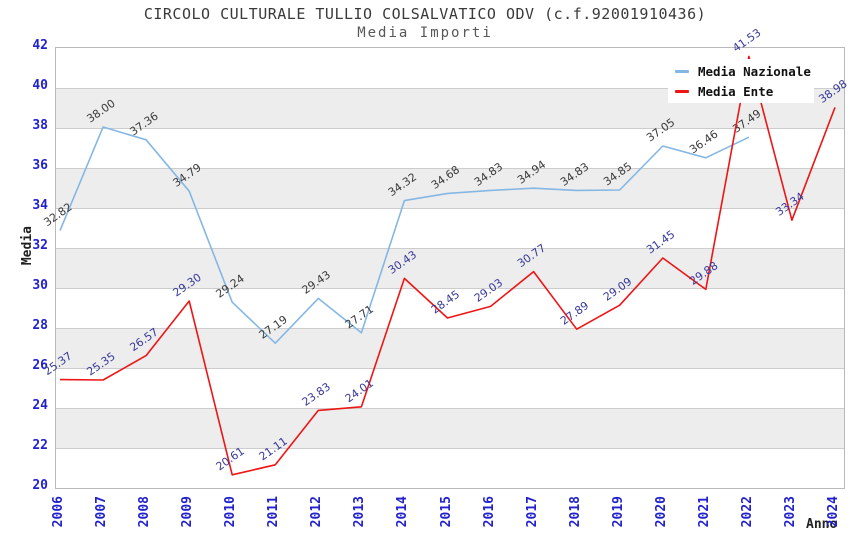 This screenshot has width=850, height=550. I want to click on point-label: 23.83, so click(316, 394).